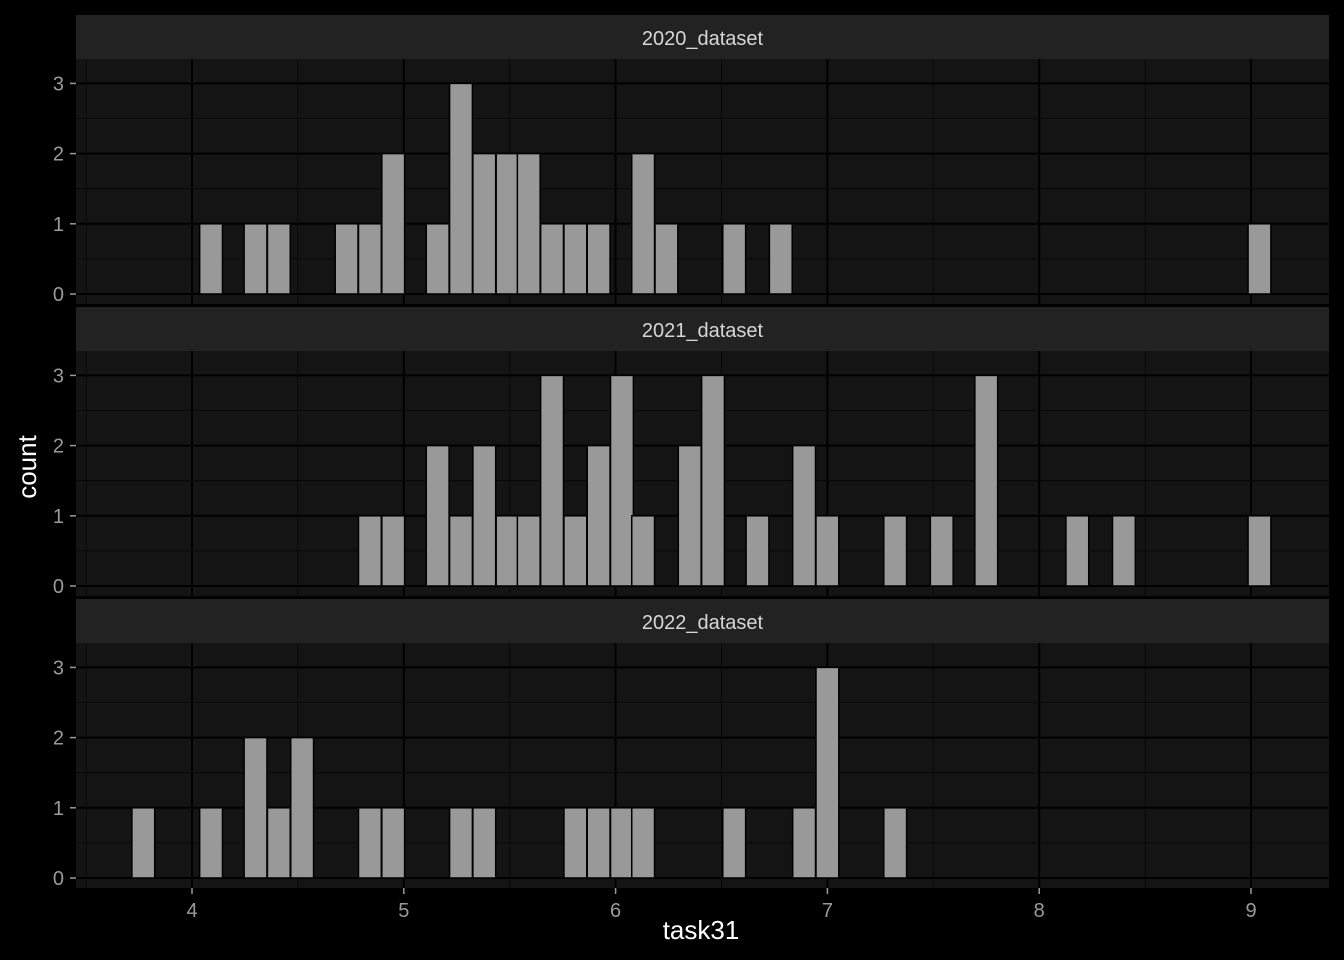 The height and width of the screenshot is (960, 1344). Describe the element at coordinates (1250, 911) in the screenshot. I see `x-tick-label: 9` at that location.